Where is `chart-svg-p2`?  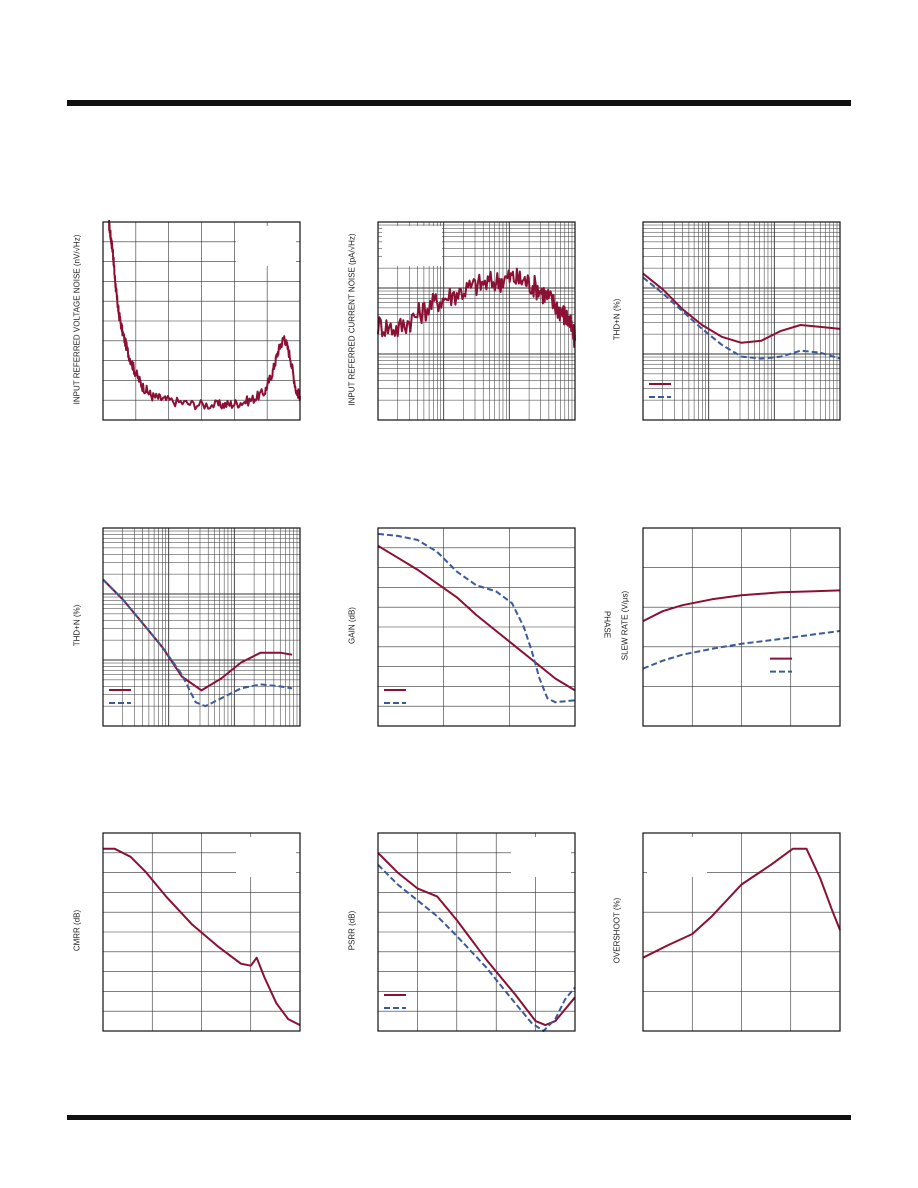 chart-svg-p2 is located at coordinates (476, 321).